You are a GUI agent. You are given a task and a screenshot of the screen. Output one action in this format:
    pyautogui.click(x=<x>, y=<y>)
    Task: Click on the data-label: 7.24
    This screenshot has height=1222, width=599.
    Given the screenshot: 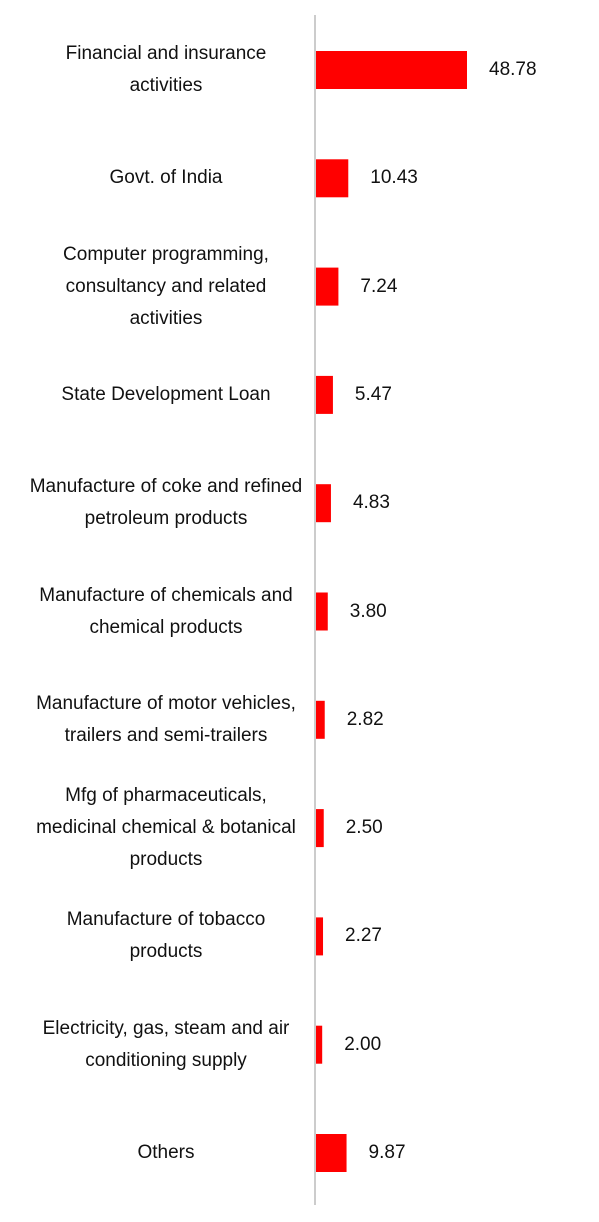 What is the action you would take?
    pyautogui.click(x=379, y=286)
    